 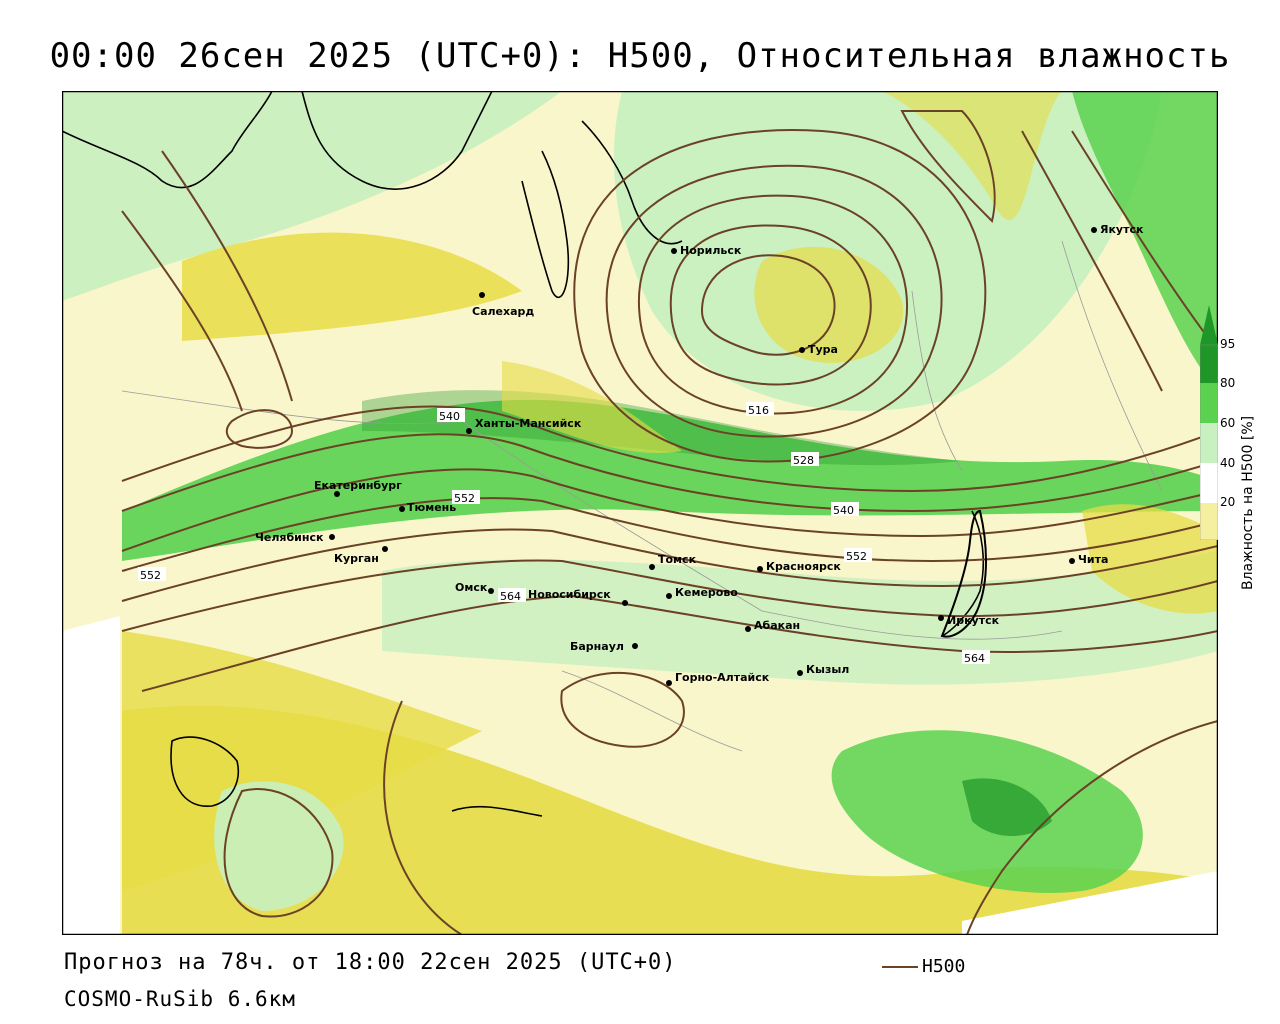 I want to click on city-omsk: Омск, so click(x=474, y=587).